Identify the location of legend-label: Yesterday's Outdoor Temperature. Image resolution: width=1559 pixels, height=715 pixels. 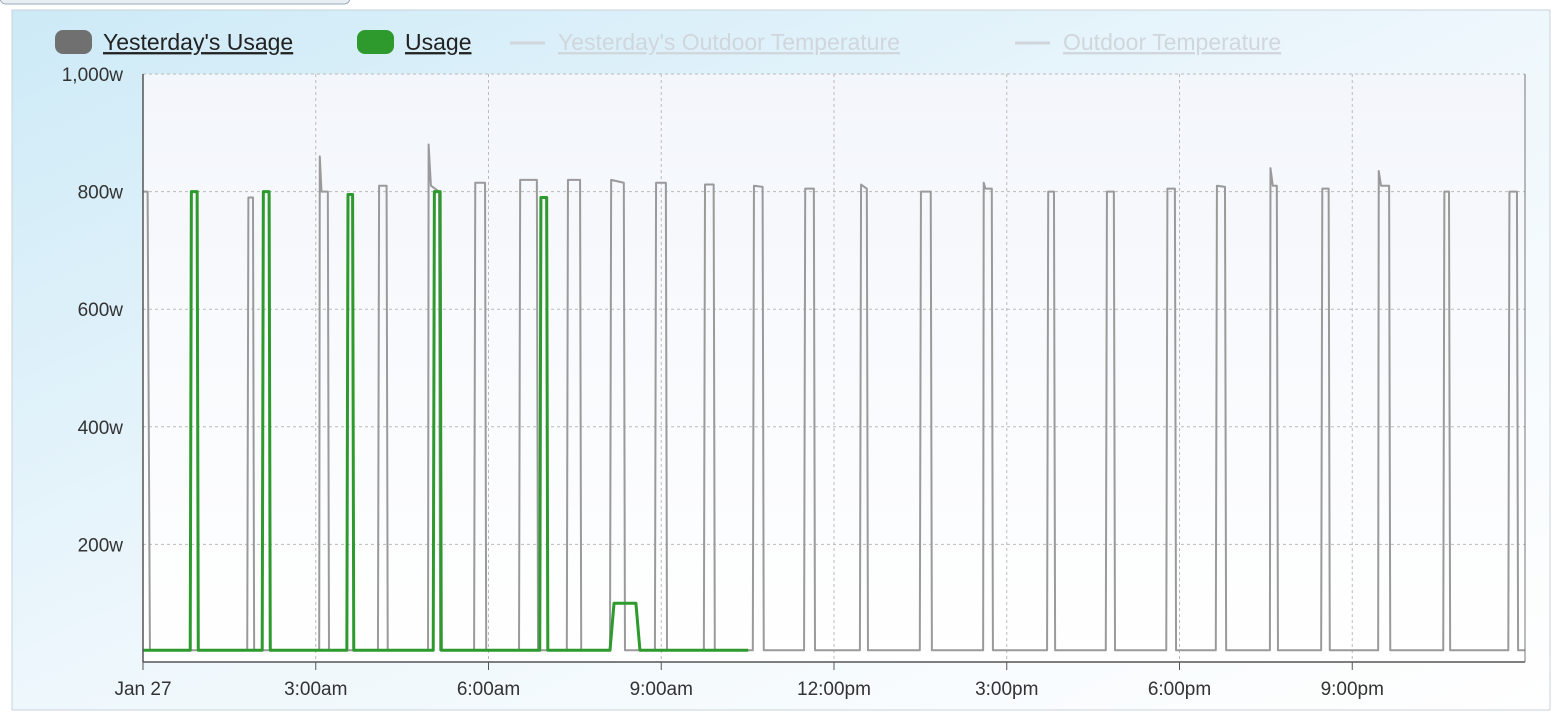
(729, 42).